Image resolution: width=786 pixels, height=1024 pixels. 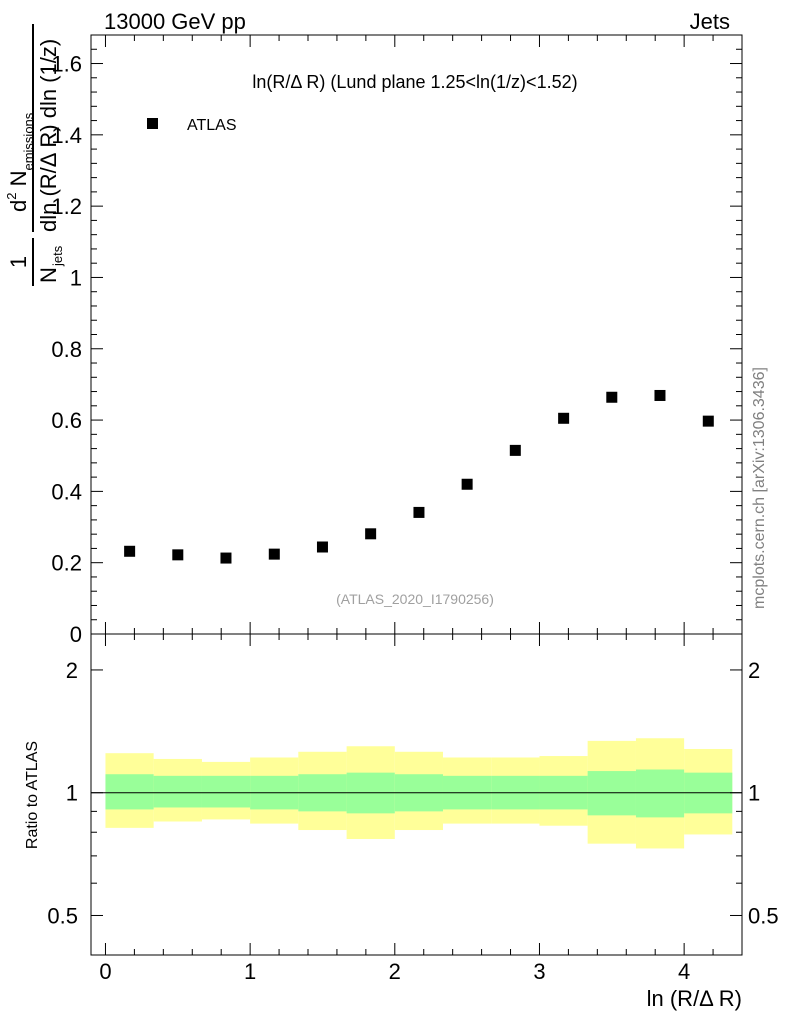 What do you see at coordinates (20, 162) in the screenshot?
I see `y-label-numerator: d2 Nemissions` at bounding box center [20, 162].